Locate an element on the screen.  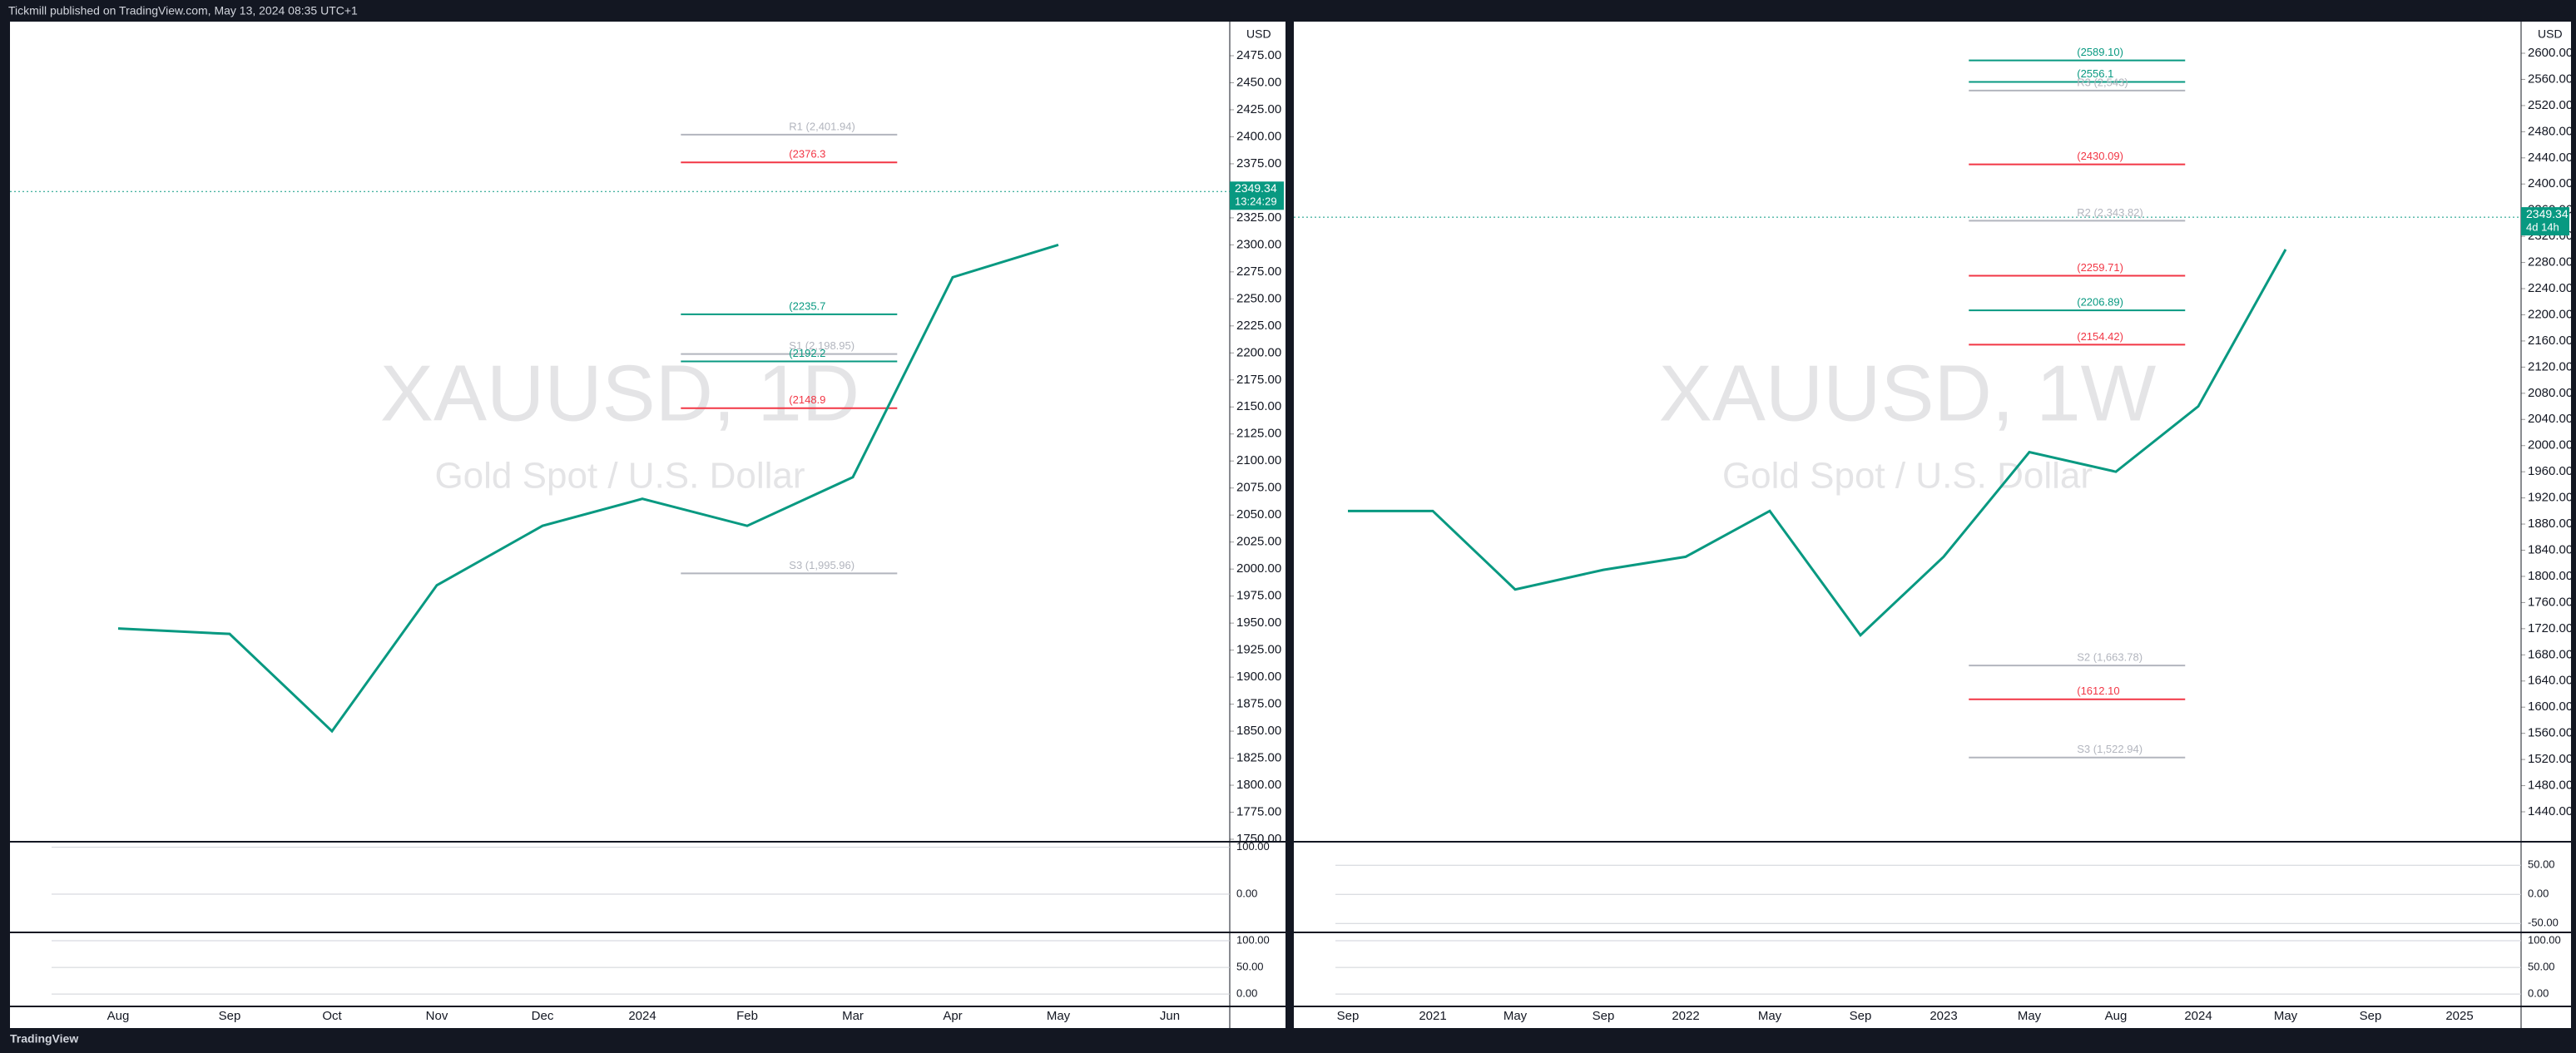
y-tick-label: 1950.00 is located at coordinates (1259, 622).